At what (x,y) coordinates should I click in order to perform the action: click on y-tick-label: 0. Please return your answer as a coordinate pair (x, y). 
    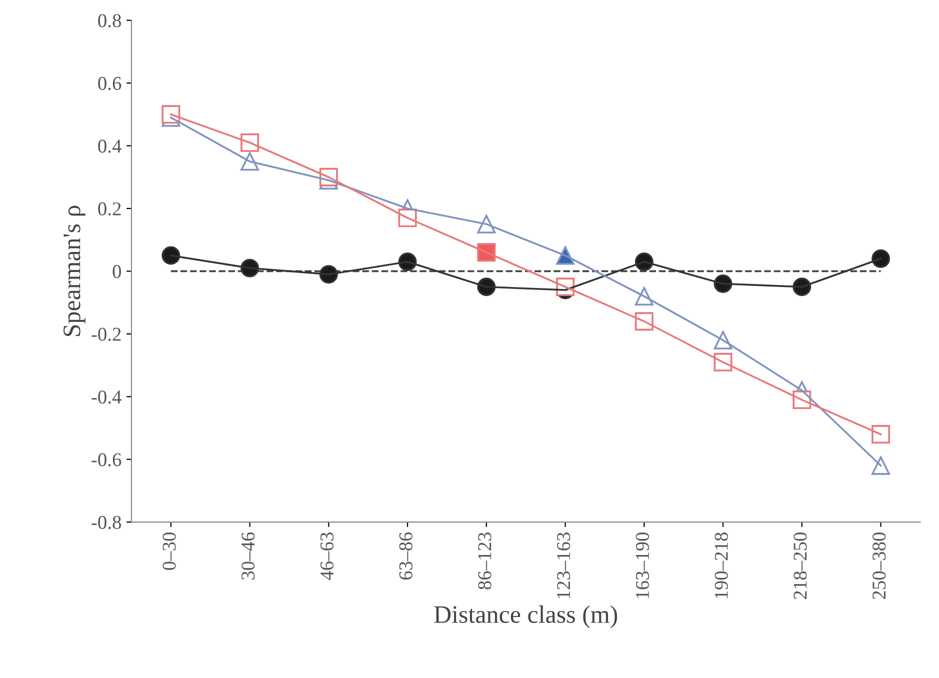
    Looking at the image, I should click on (116, 271).